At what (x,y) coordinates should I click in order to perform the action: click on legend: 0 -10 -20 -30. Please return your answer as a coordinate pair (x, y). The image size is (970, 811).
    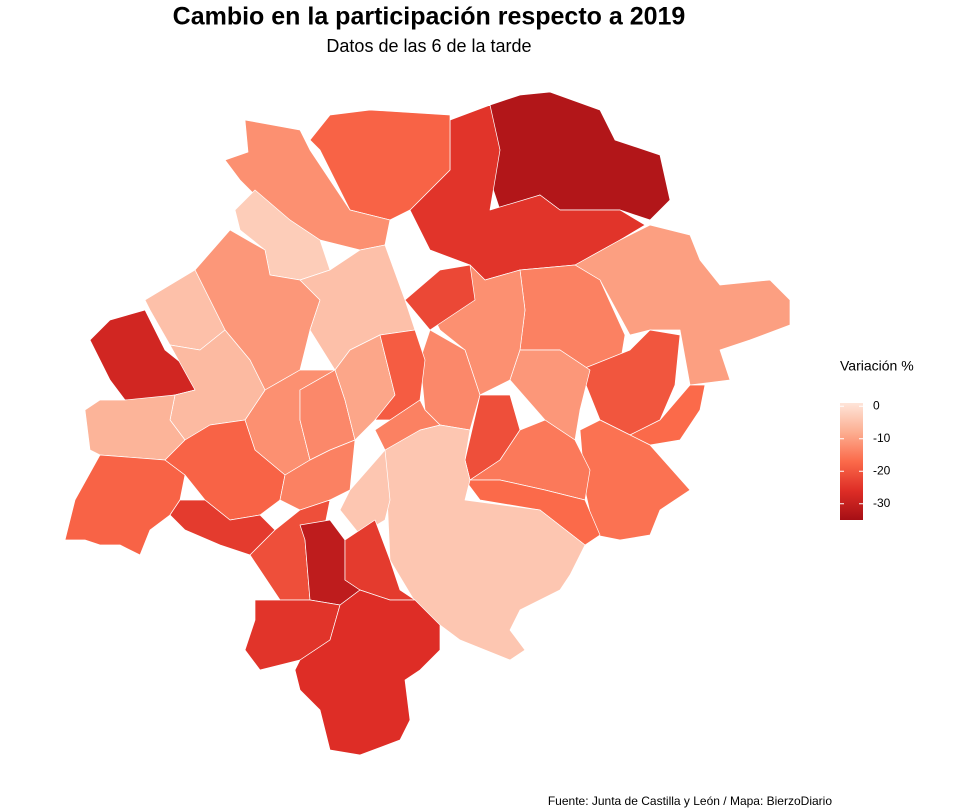
    Looking at the image, I should click on (865, 459).